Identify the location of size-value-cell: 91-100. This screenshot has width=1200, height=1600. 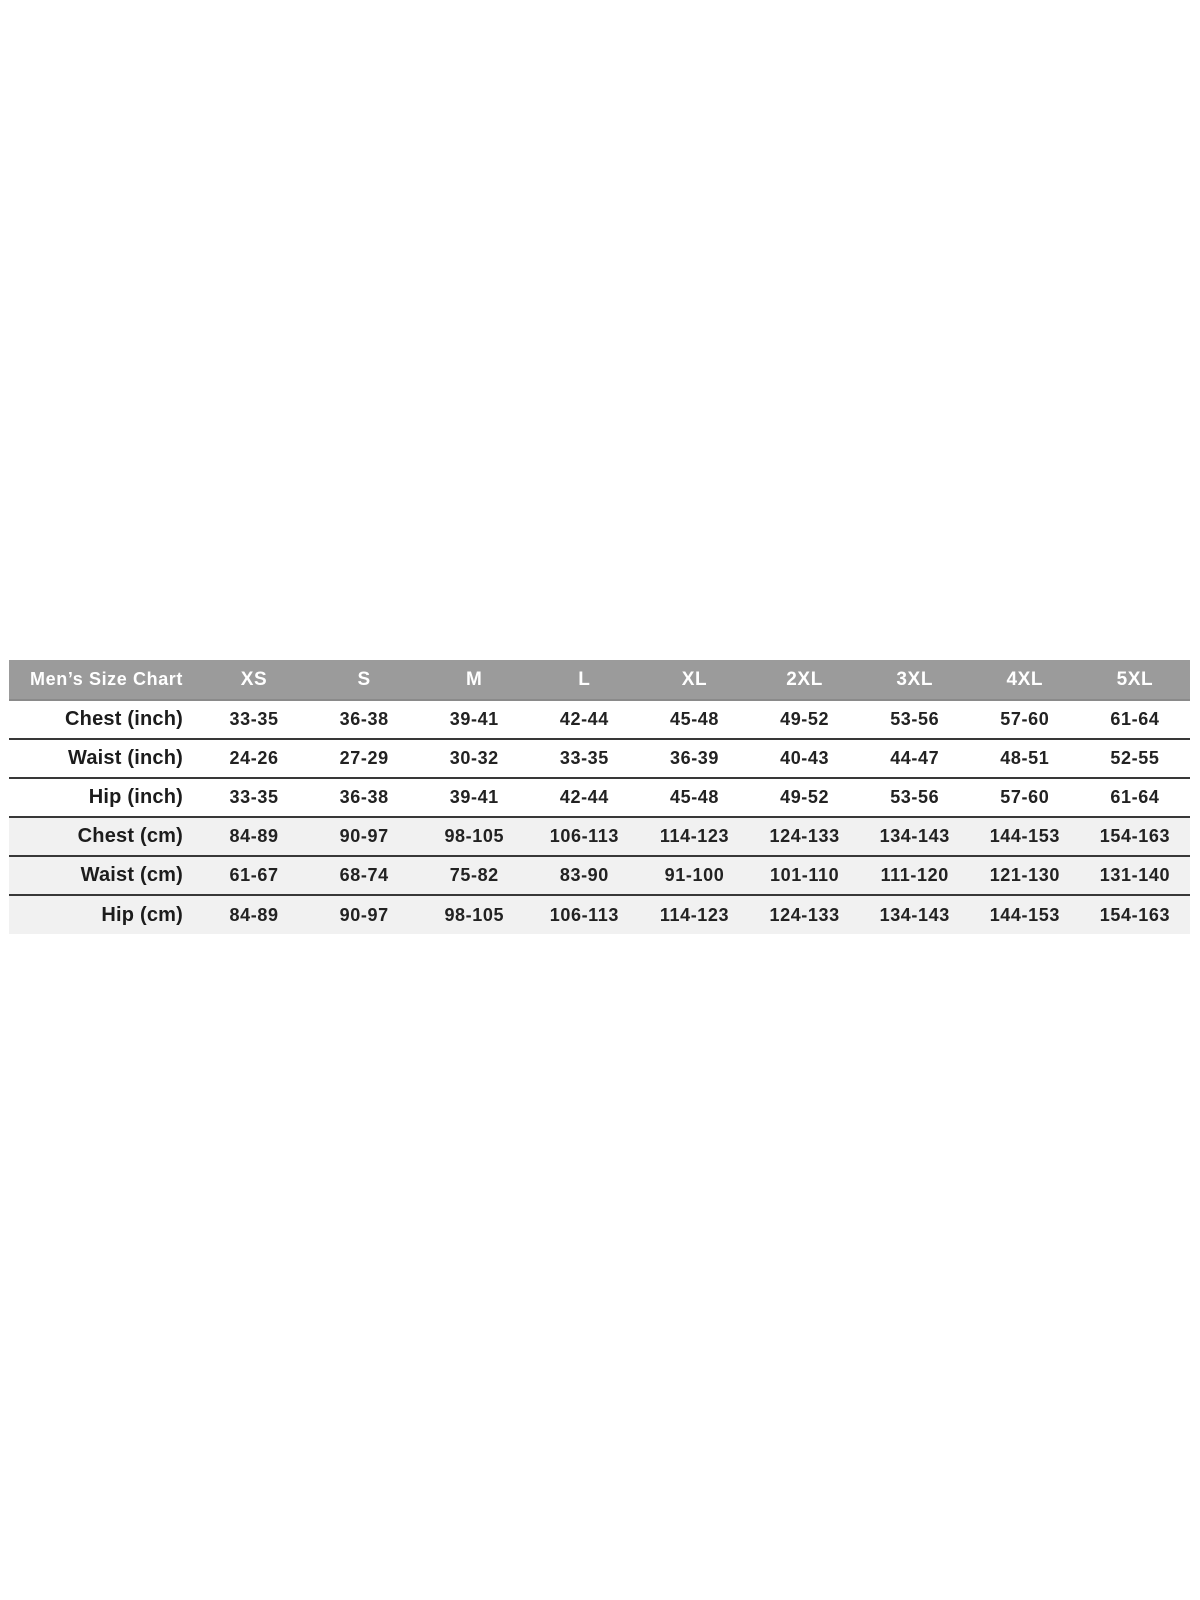
(694, 875).